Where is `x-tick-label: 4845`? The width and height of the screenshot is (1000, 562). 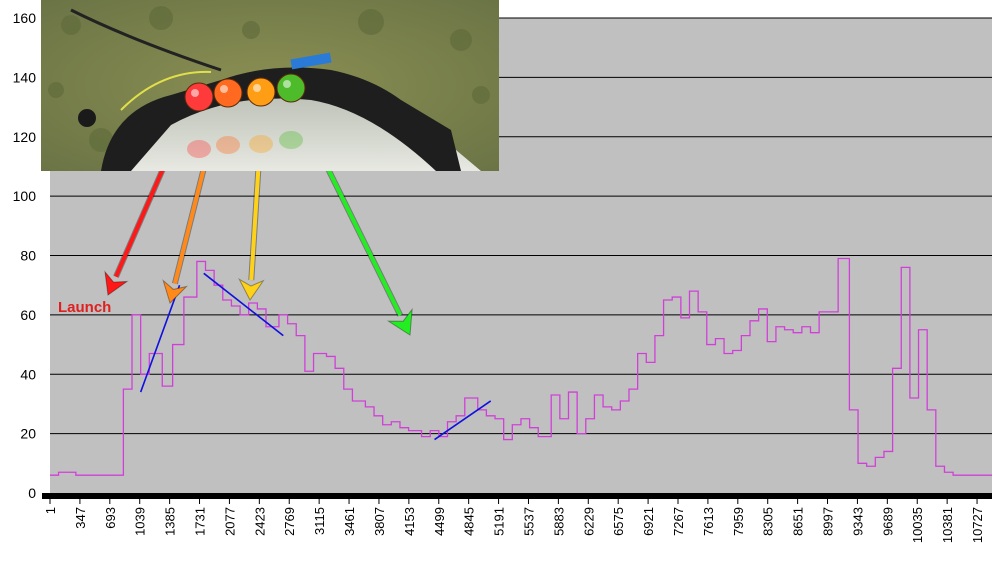 x-tick-label: 4845 is located at coordinates (469, 521).